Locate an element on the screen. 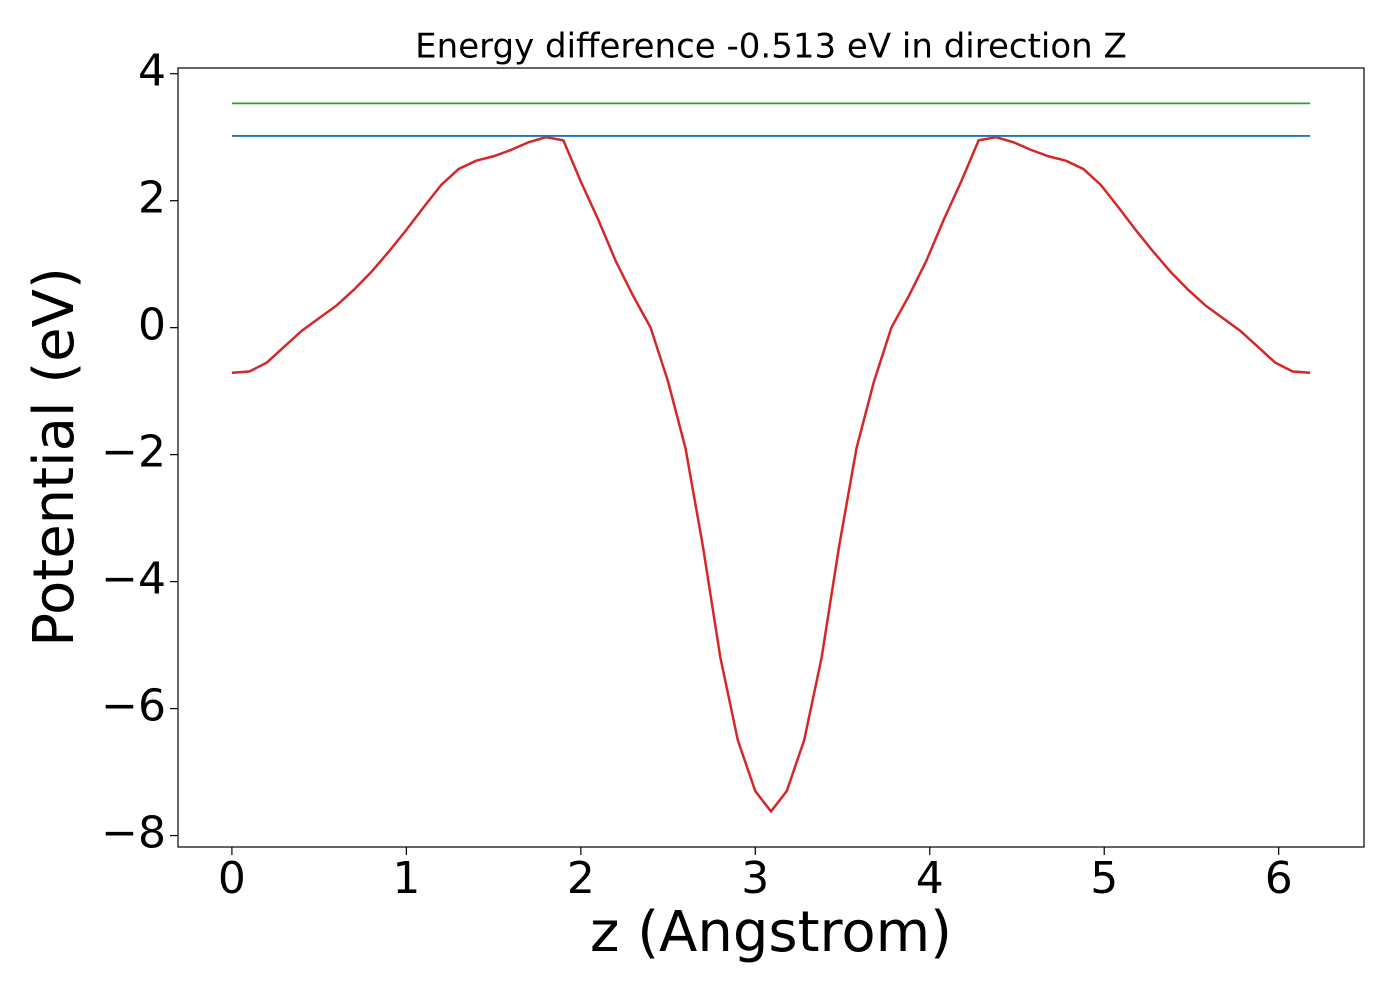  x-tick-label: 0 is located at coordinates (232, 878).